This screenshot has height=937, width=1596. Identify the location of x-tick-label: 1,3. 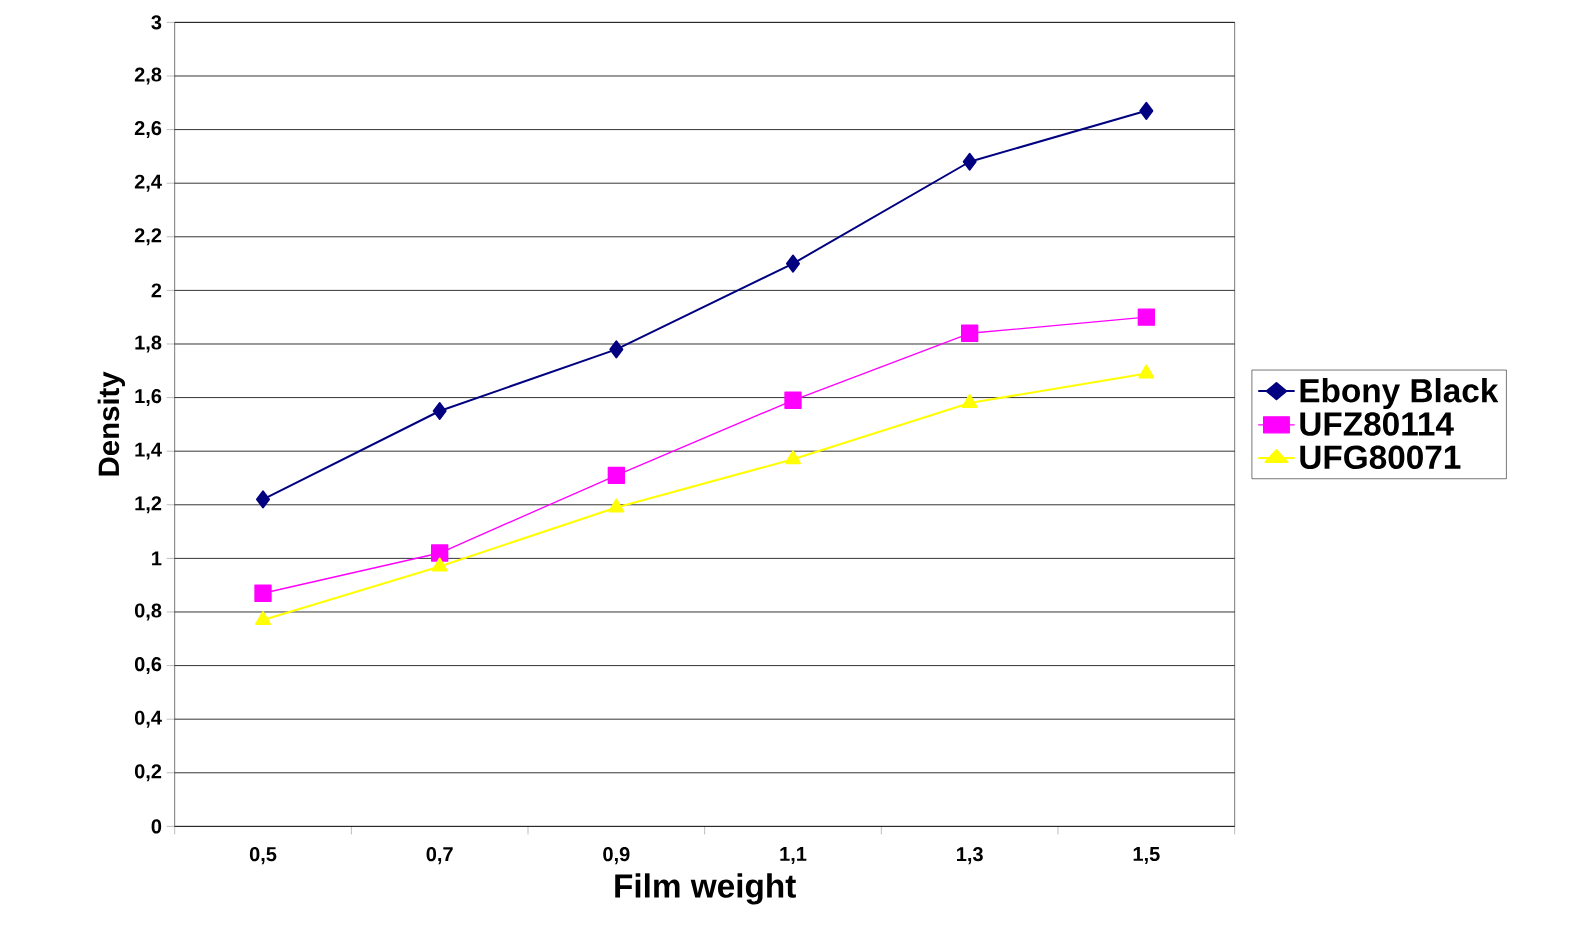
(970, 856).